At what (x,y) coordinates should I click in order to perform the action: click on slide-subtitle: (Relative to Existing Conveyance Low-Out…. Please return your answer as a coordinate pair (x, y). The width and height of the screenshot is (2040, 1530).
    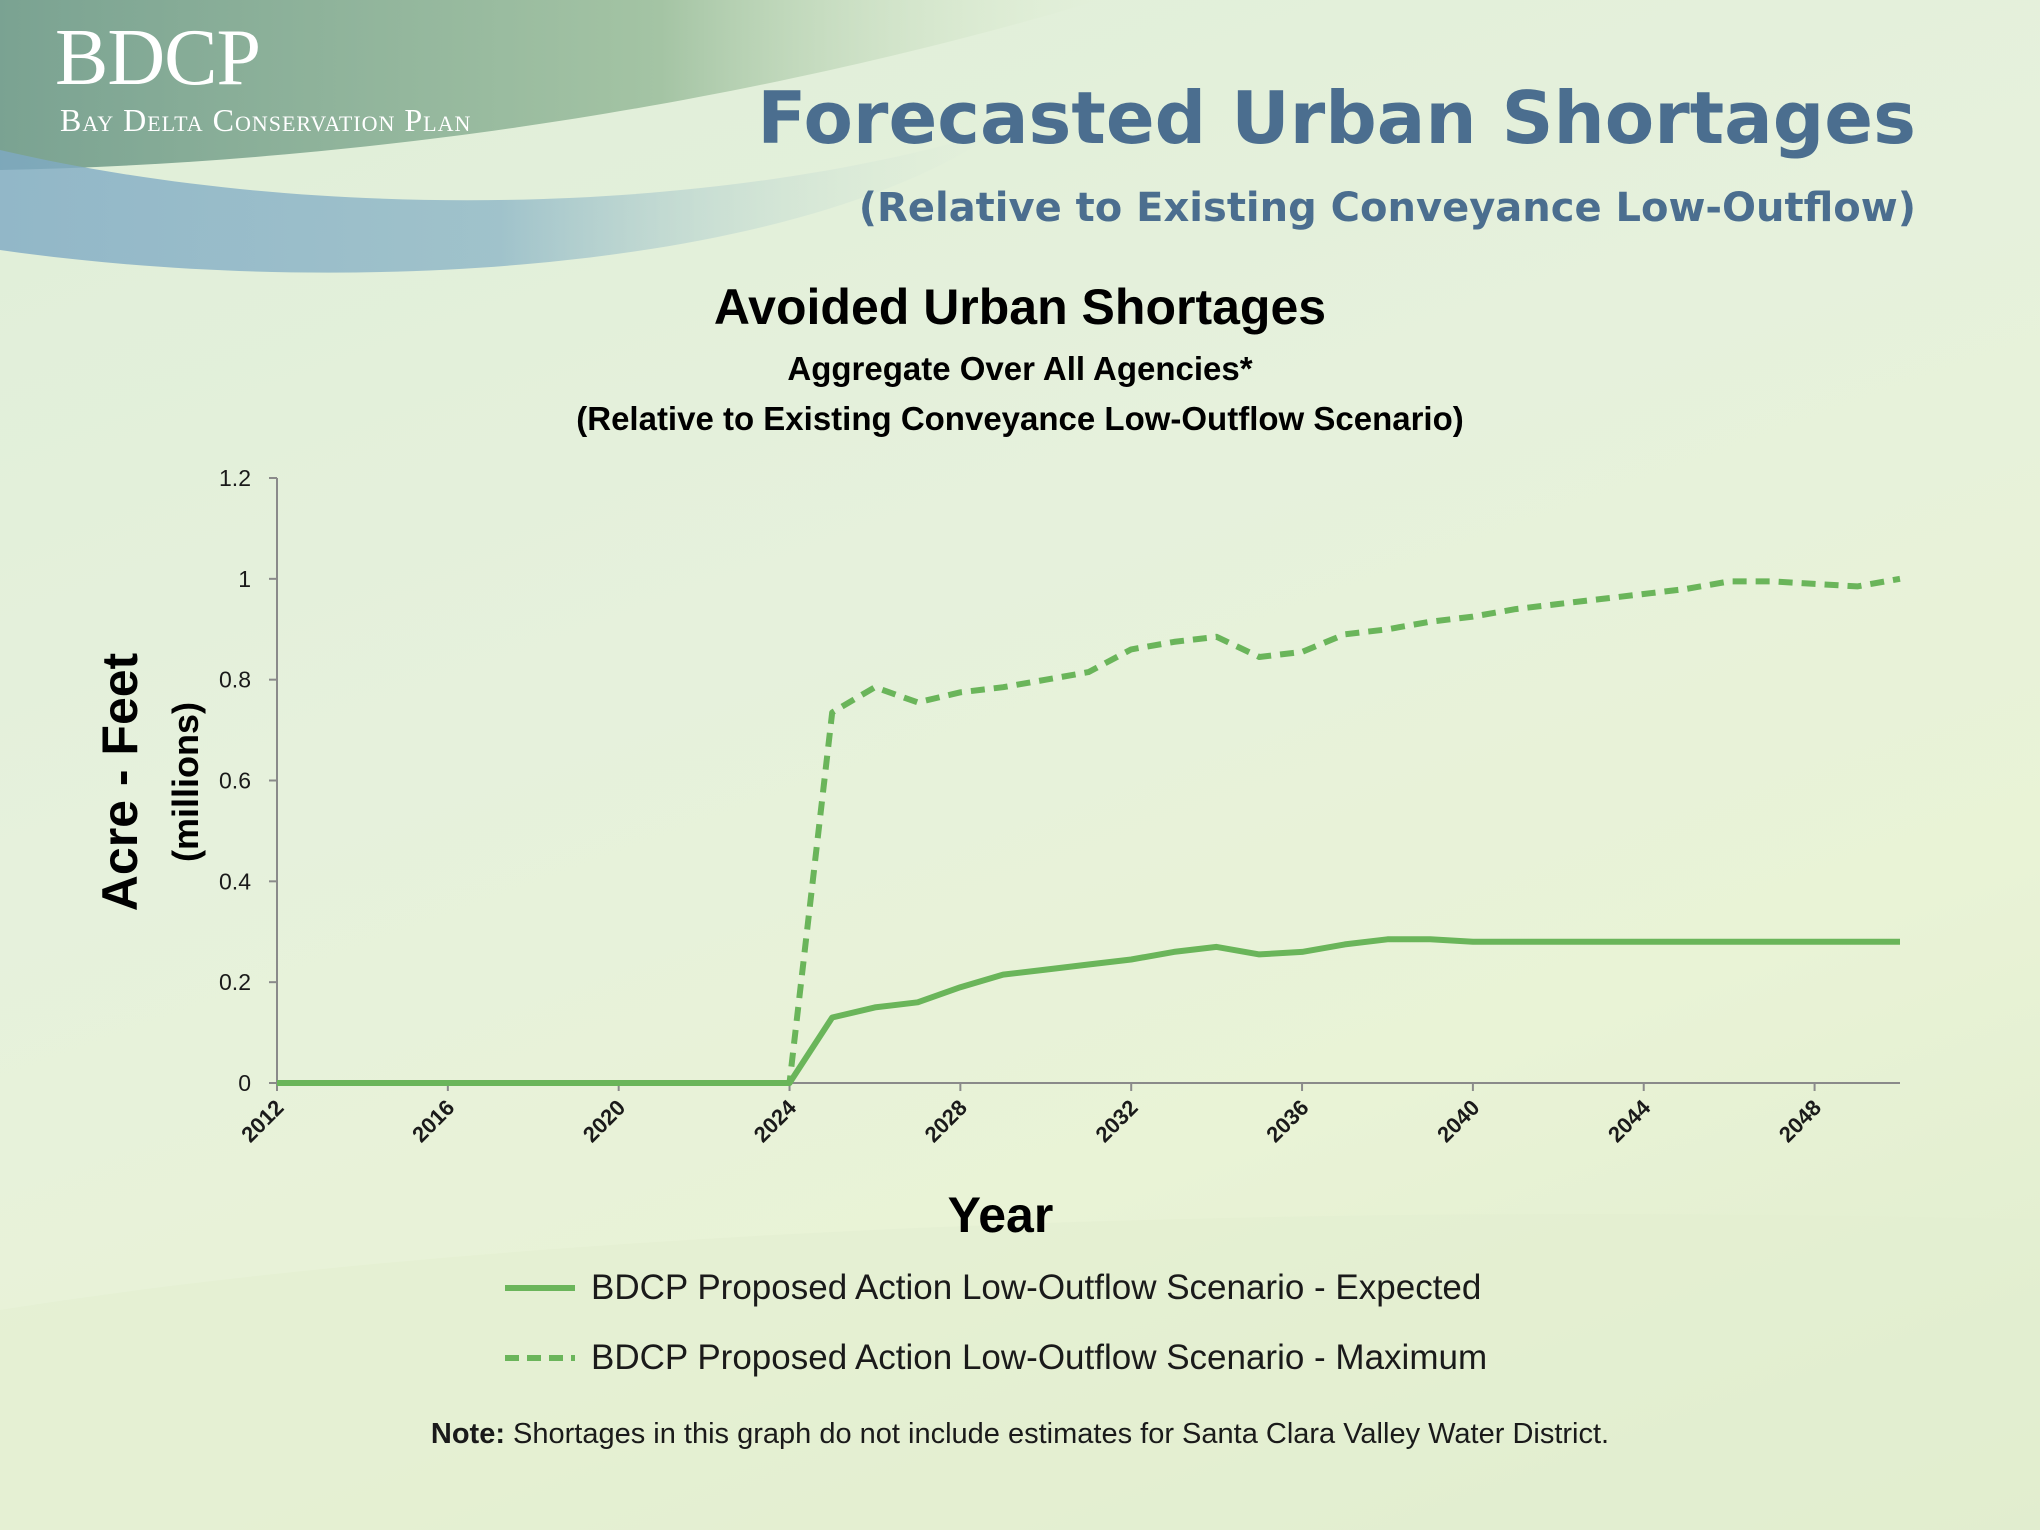
    Looking at the image, I should click on (1387, 208).